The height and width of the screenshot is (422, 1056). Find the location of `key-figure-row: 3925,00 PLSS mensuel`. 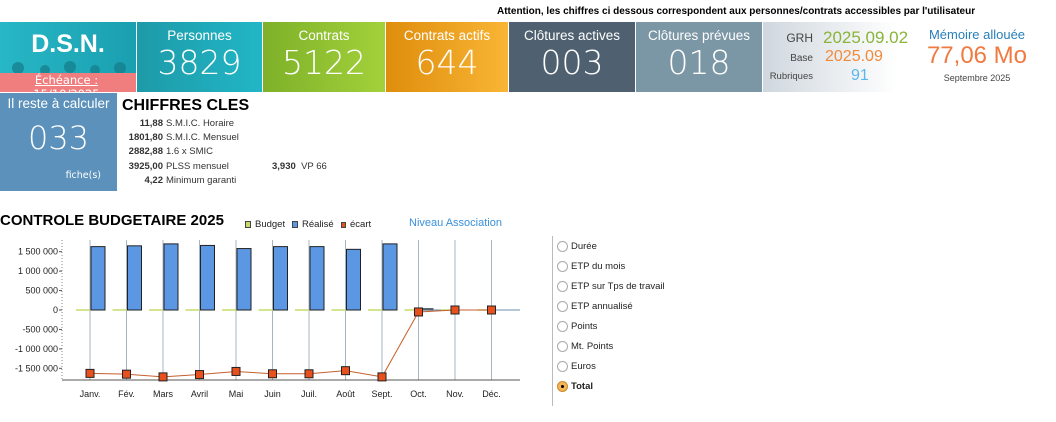

key-figure-row: 3925,00 PLSS mensuel is located at coordinates (185, 168).